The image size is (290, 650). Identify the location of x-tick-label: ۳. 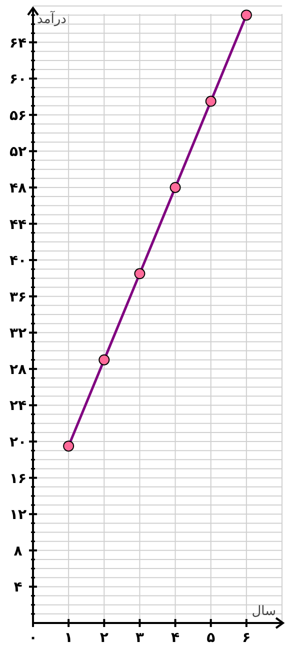
(139, 638).